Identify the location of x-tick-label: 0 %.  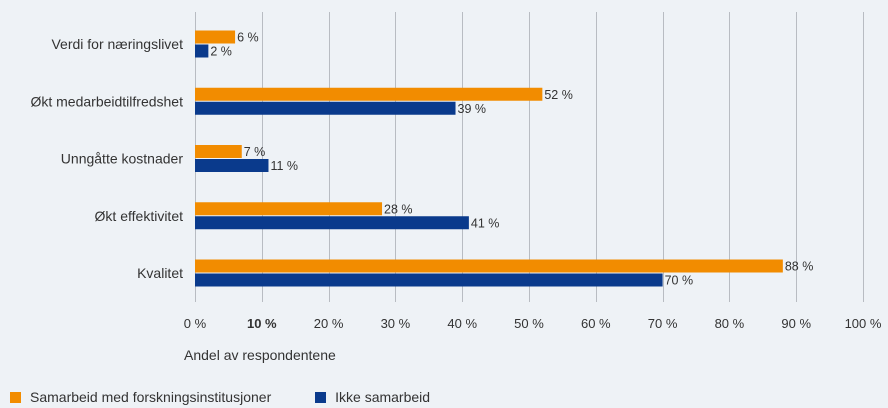
(195, 323).